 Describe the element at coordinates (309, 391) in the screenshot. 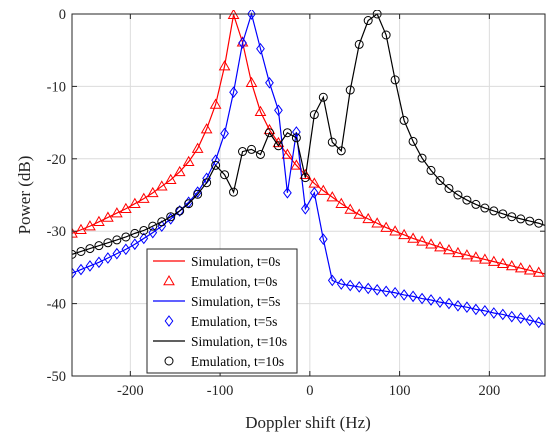

I see `x-tick-label: 0` at that location.